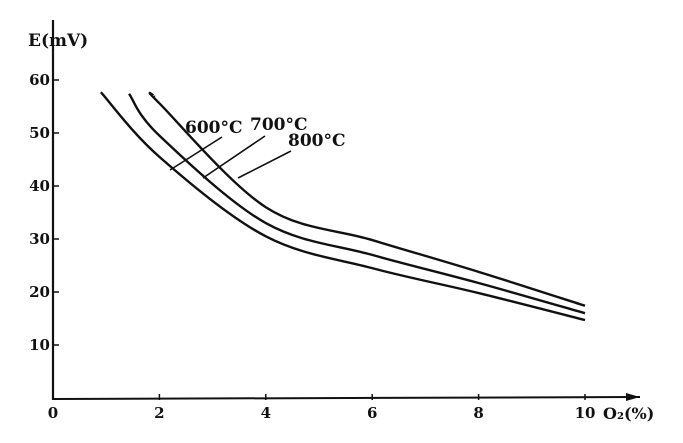  I want to click on series-label: 800°C, so click(317, 141).